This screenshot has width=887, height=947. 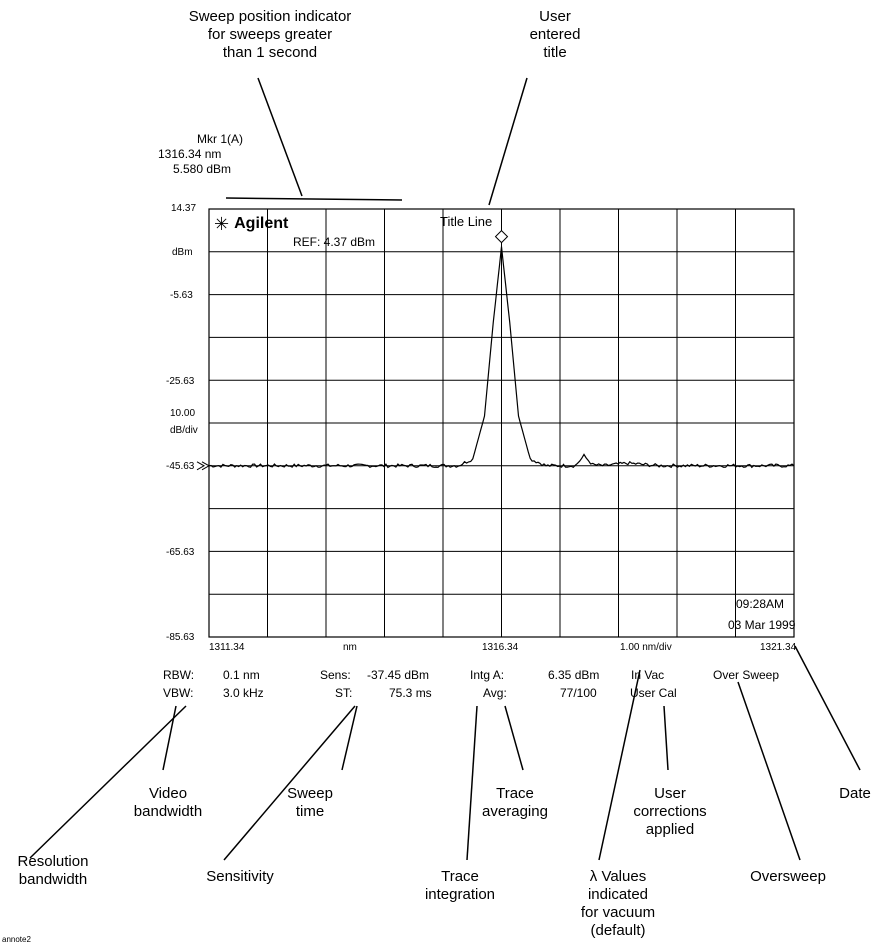 I want to click on callout-text: averaging, so click(x=515, y=811).